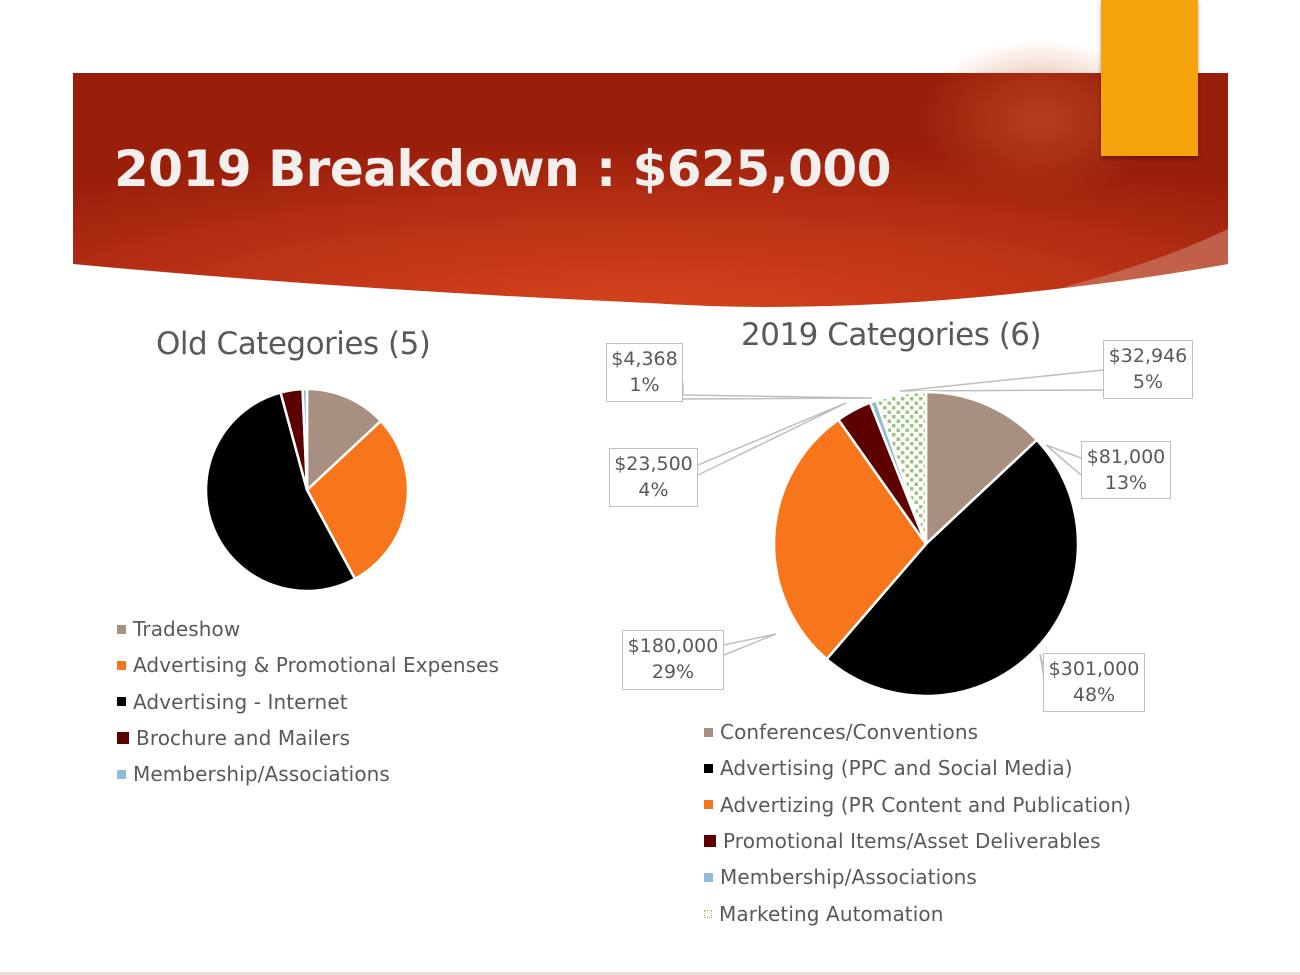 Image resolution: width=1300 pixels, height=975 pixels. Describe the element at coordinates (644, 385) in the screenshot. I see `data-label-percent: 1%` at that location.